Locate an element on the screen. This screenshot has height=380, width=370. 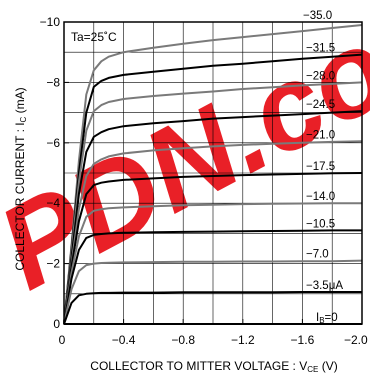
x-tick-label: 0 is located at coordinates (62, 340).